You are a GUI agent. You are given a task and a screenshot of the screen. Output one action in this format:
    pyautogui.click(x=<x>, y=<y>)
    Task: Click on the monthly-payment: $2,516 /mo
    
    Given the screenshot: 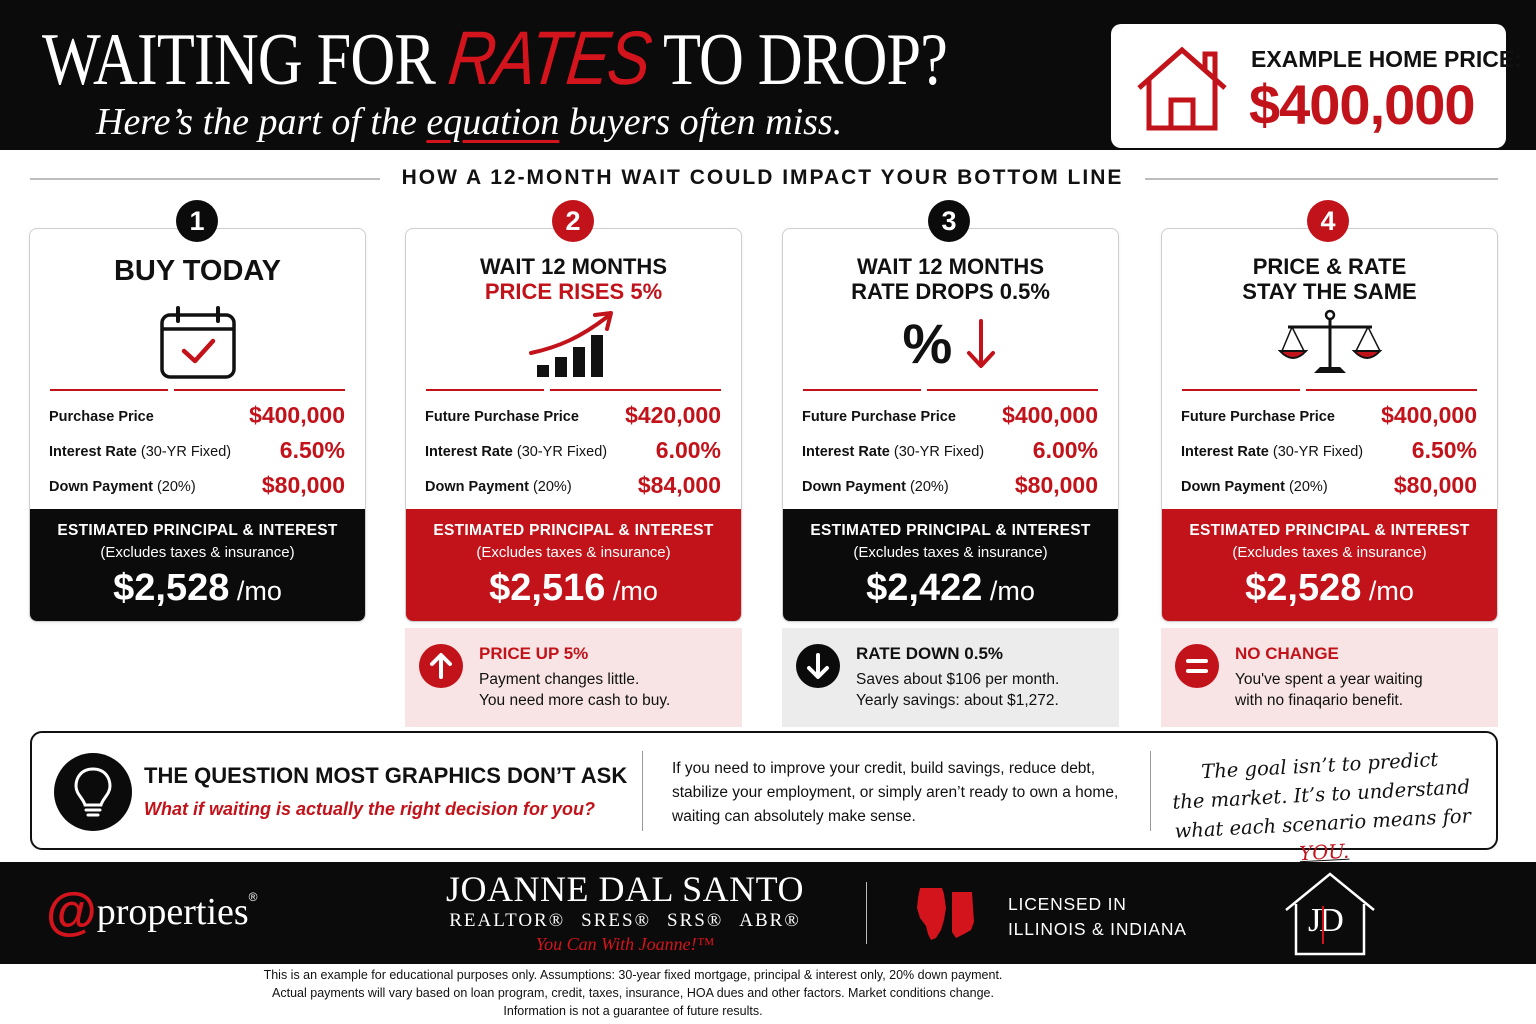 What is the action you would take?
    pyautogui.click(x=573, y=588)
    